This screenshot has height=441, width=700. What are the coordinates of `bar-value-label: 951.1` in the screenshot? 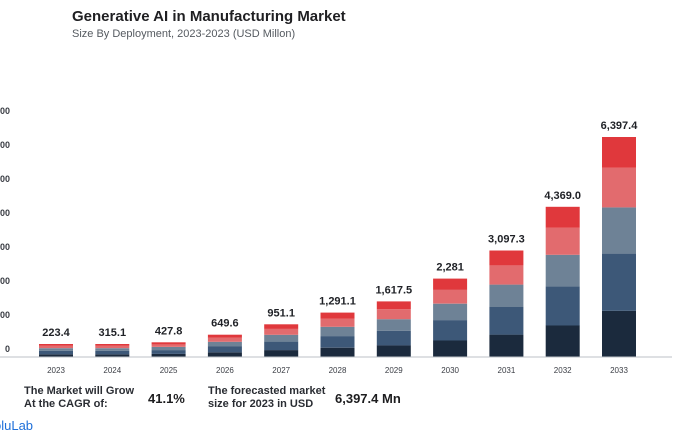 It's located at (281, 313).